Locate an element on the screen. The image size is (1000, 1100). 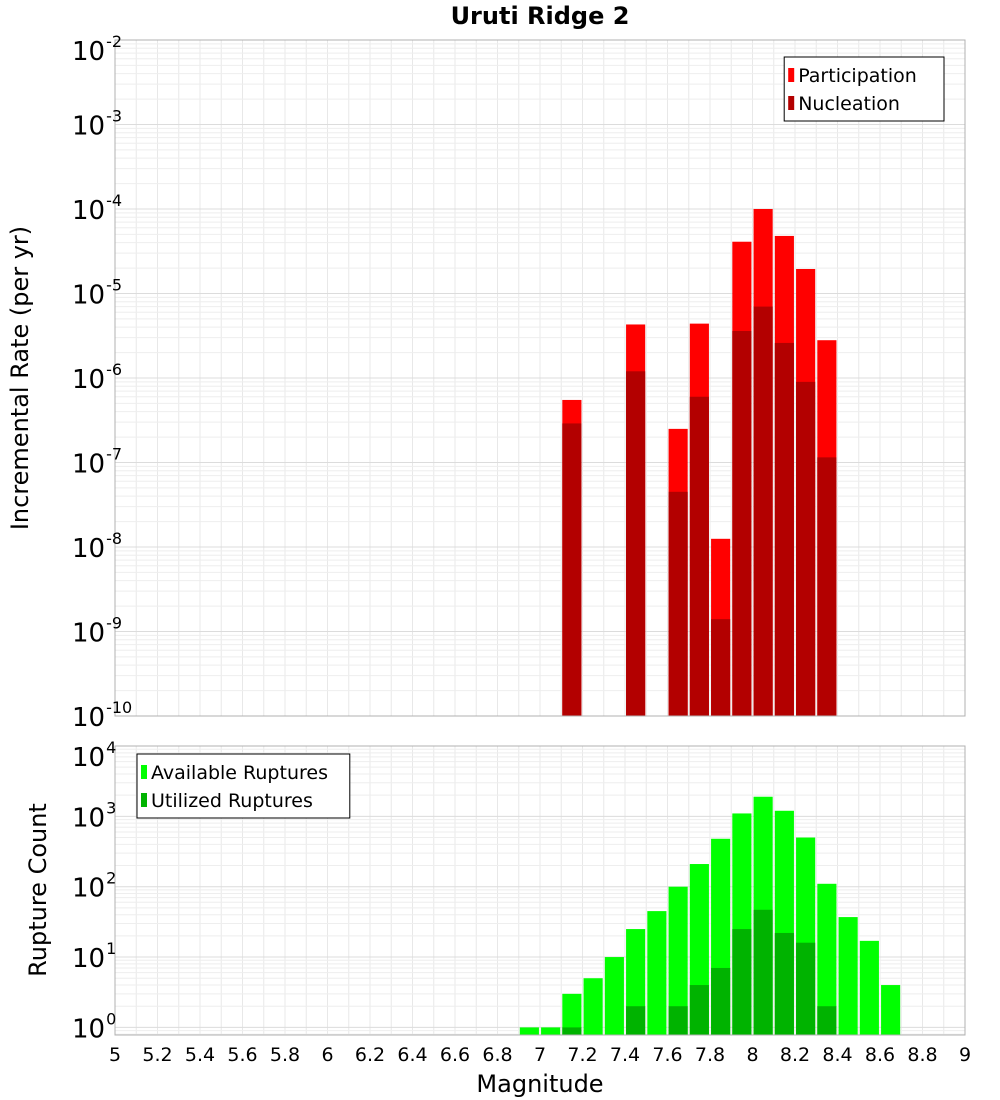
bottom-y-tick-label: 10³ is located at coordinates (94, 815).